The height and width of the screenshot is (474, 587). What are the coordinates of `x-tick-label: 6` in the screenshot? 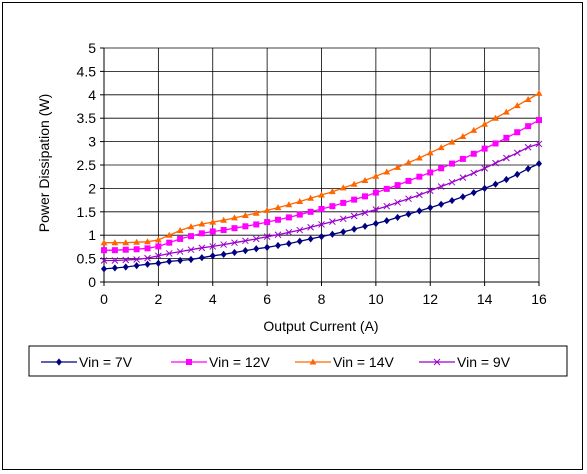 It's located at (267, 299).